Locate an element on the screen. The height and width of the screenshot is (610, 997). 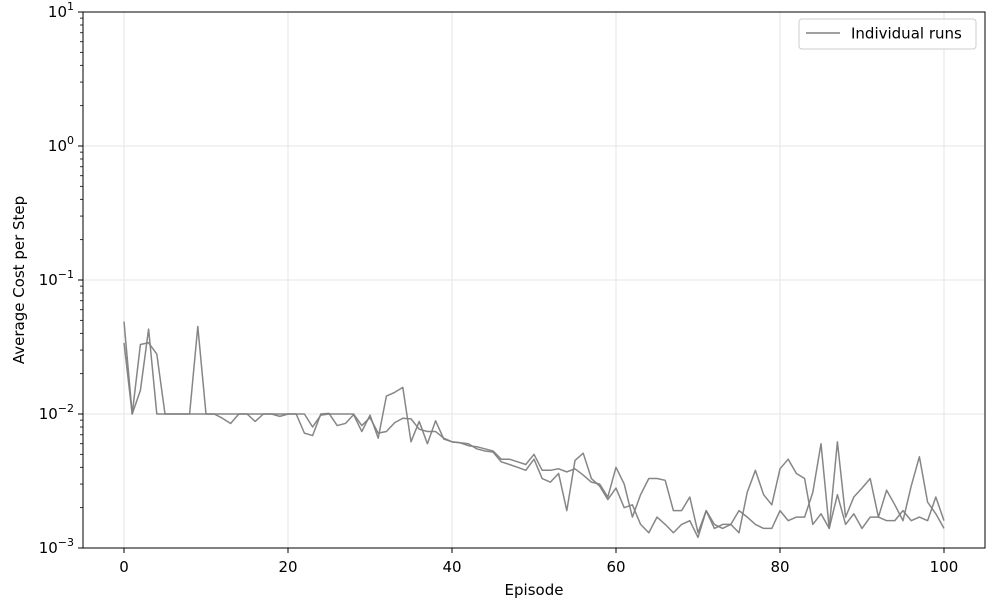
x-tick-label: 80 is located at coordinates (779, 567).